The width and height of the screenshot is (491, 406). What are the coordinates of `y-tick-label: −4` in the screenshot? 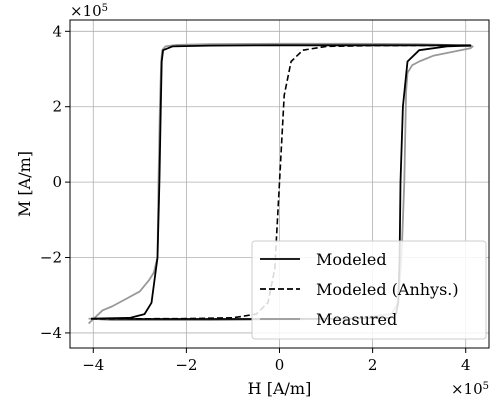 It's located at (51, 333).